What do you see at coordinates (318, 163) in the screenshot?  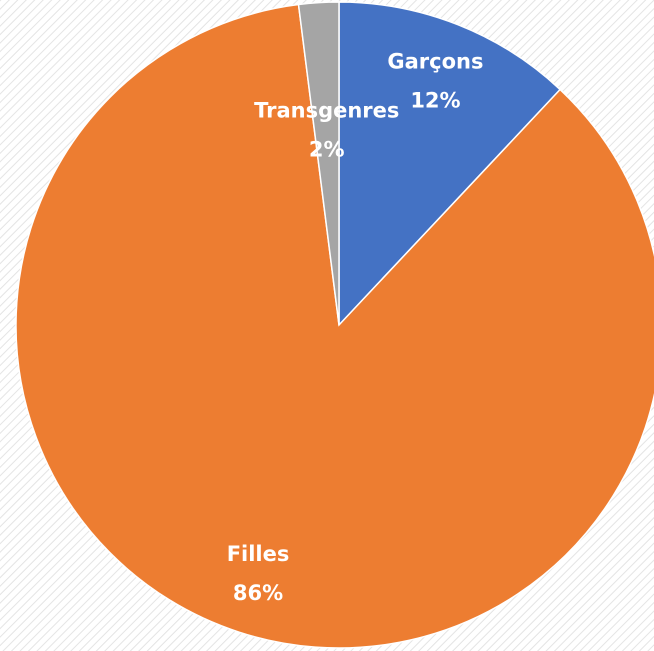 I see `pie-slice` at bounding box center [318, 163].